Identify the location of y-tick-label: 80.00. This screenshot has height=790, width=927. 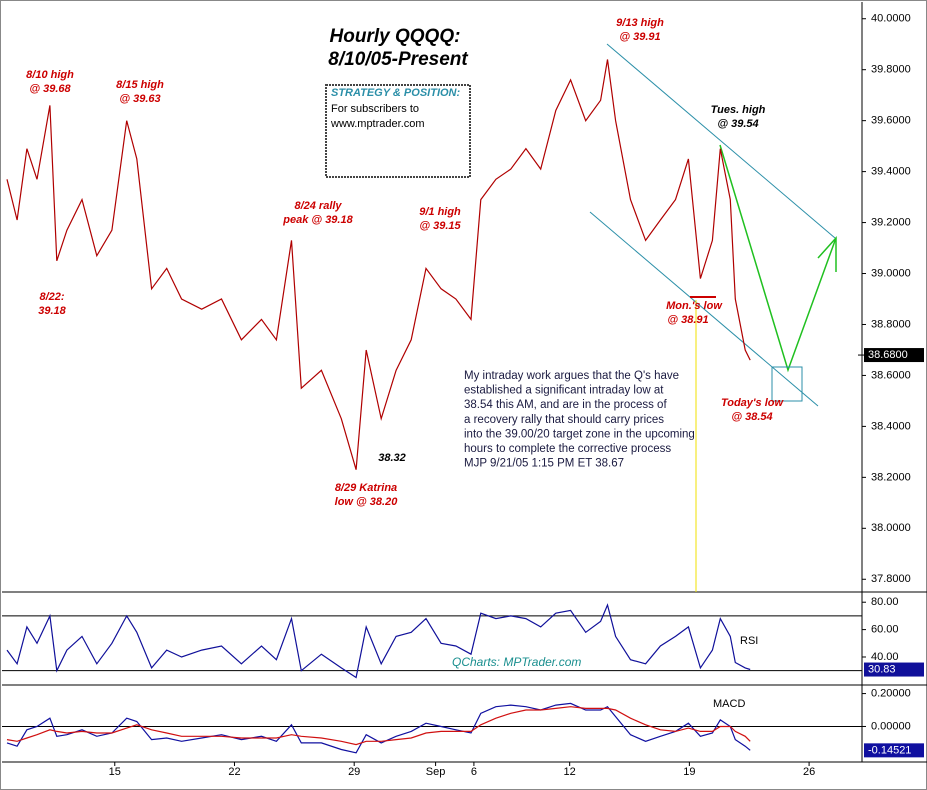
(885, 602).